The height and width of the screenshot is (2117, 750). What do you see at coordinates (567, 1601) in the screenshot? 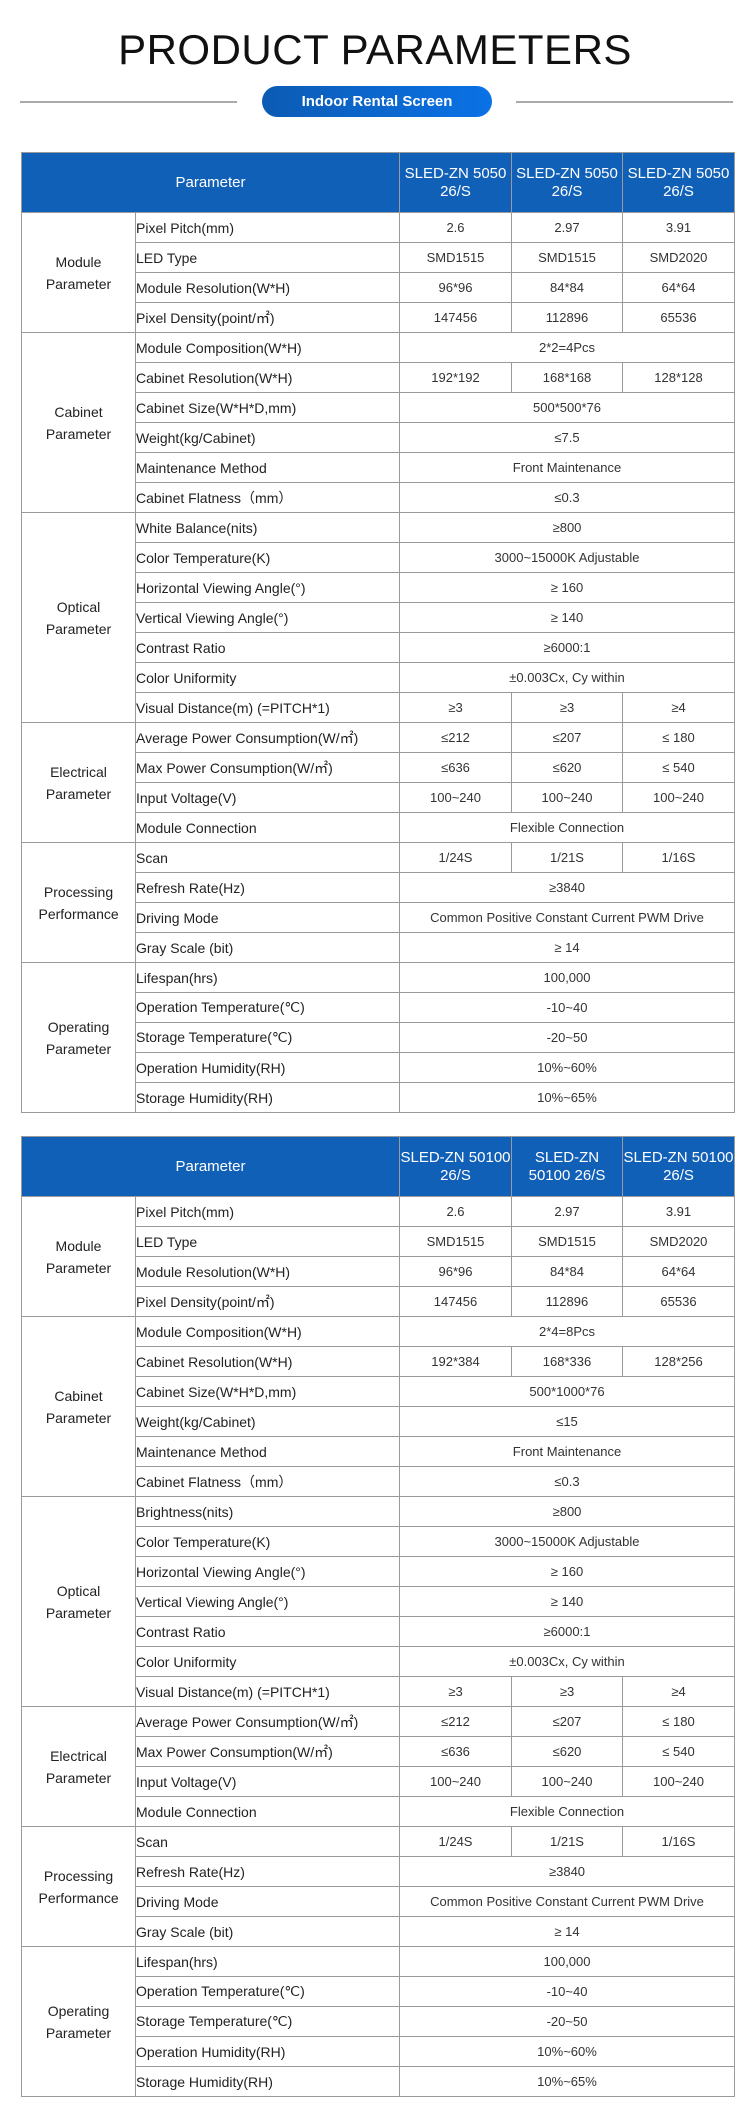
I see `parameter-value: ≥ 140` at bounding box center [567, 1601].